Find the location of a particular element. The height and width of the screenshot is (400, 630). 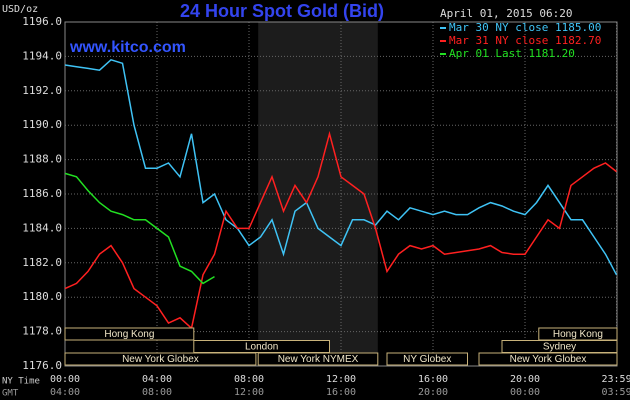

x-axis-label: NY Time is located at coordinates (21, 382).